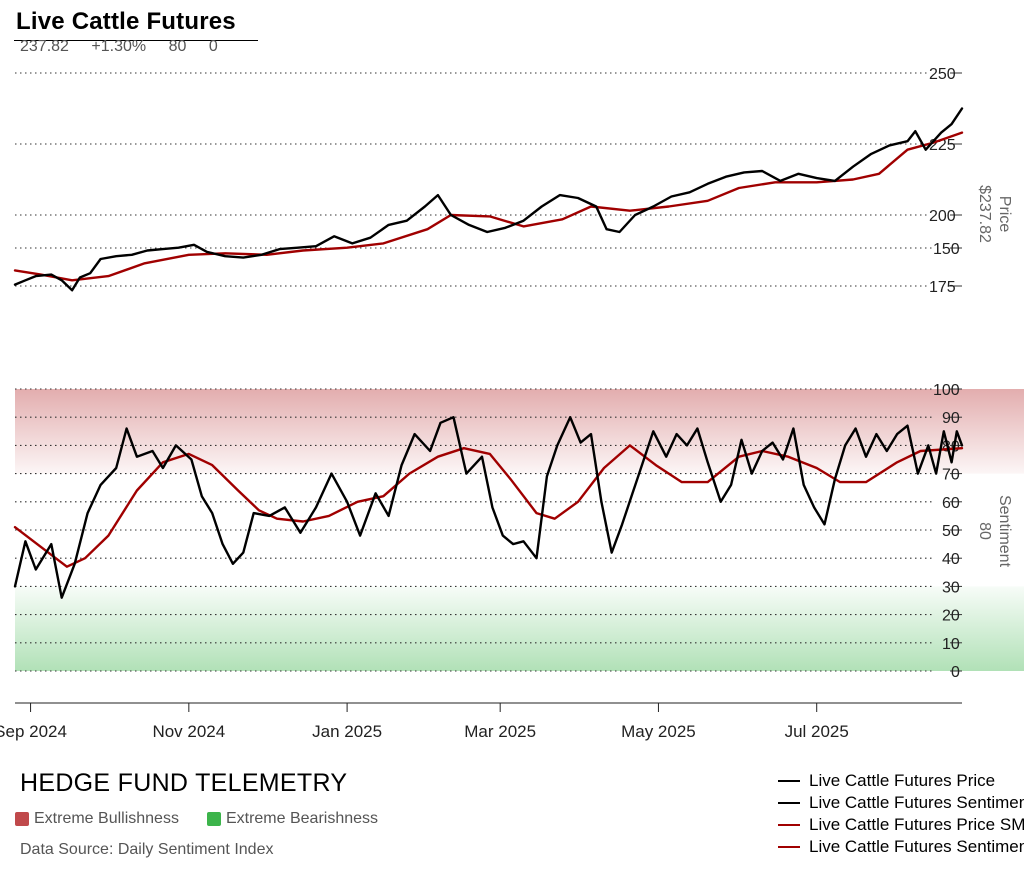  Describe the element at coordinates (951, 616) in the screenshot. I see `sentiment-tick-label: 20` at that location.